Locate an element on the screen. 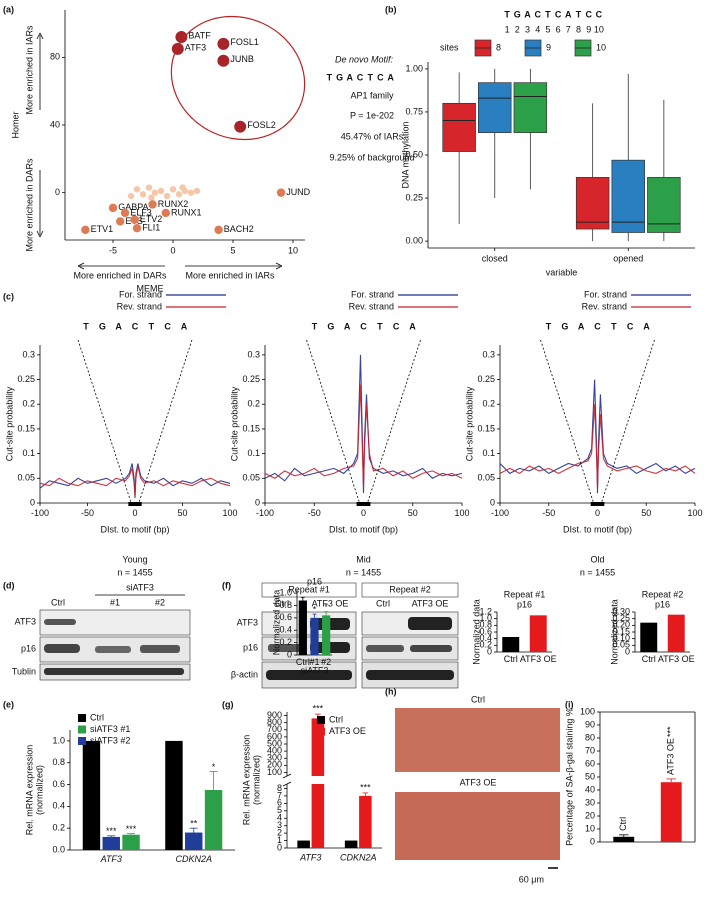  y-tick-label: 0.3 is located at coordinates (28, 354).